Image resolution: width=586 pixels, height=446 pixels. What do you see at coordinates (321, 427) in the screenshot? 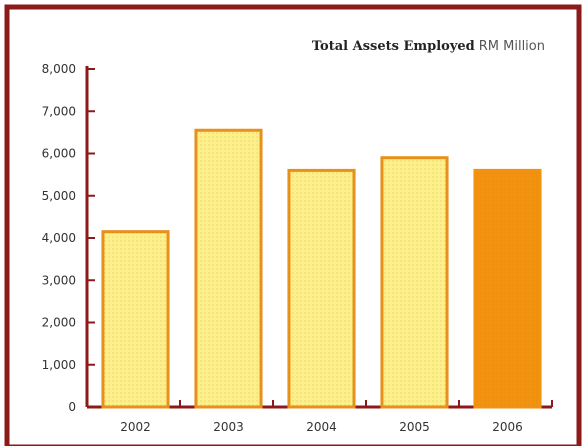
I see `x-tick-label: 2004` at bounding box center [321, 427].